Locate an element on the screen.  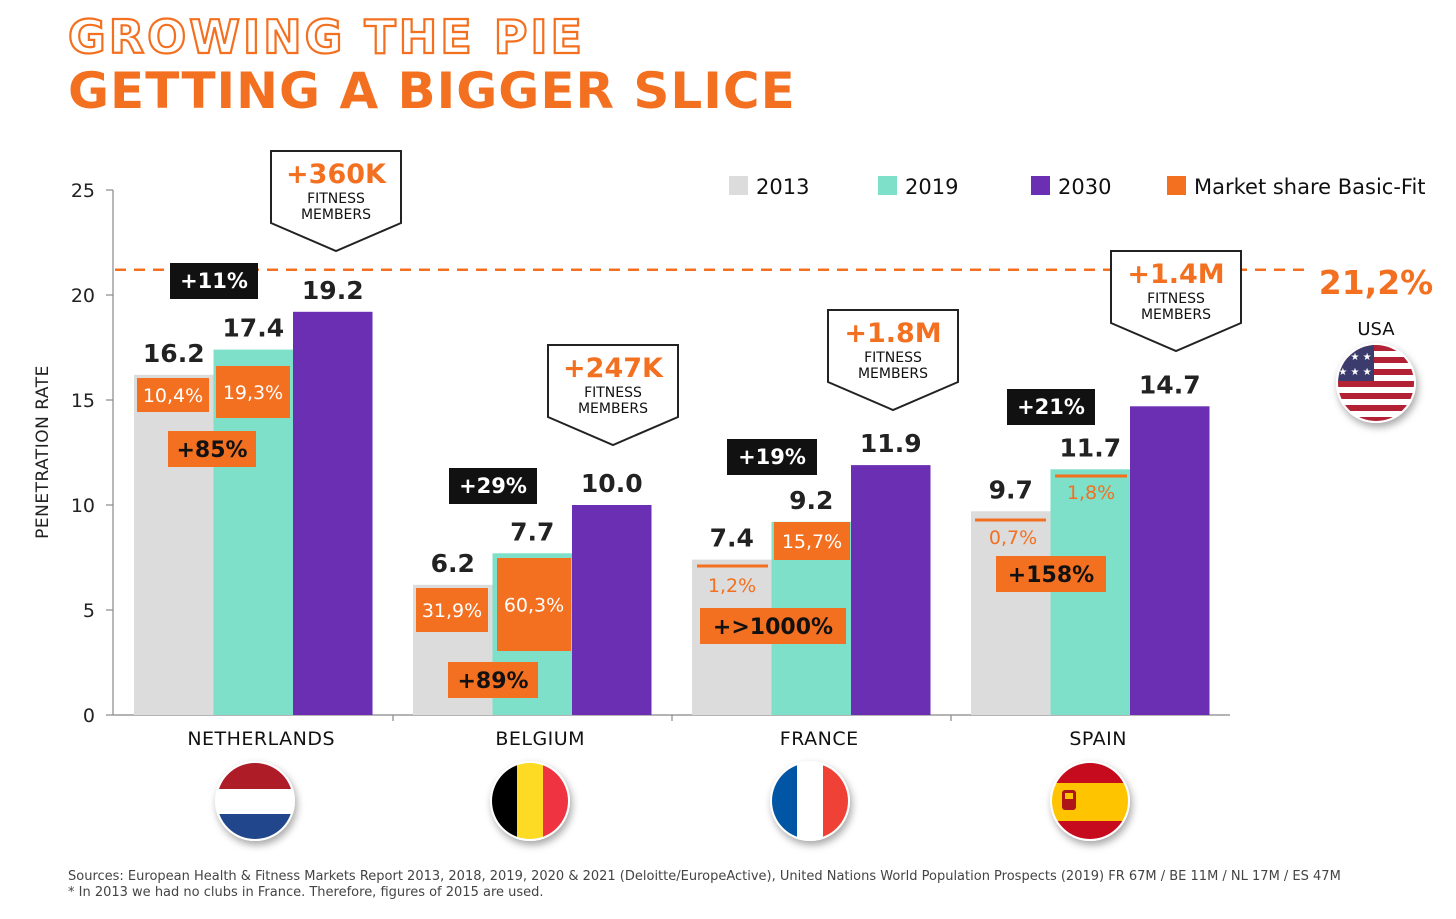
legend-label-2019: 2019 is located at coordinates (931, 187).